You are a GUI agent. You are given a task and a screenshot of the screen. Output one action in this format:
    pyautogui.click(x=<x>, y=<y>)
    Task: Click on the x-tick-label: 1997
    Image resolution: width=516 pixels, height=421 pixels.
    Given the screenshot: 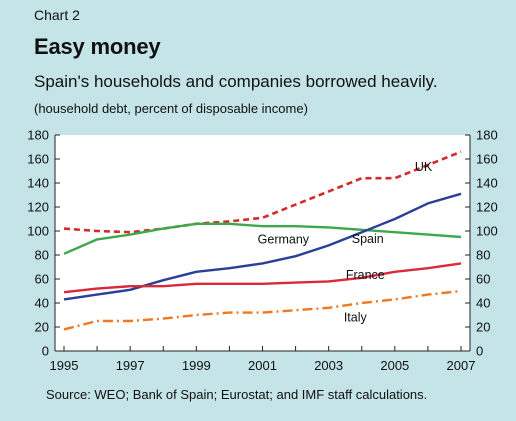 What is the action you would take?
    pyautogui.click(x=130, y=365)
    